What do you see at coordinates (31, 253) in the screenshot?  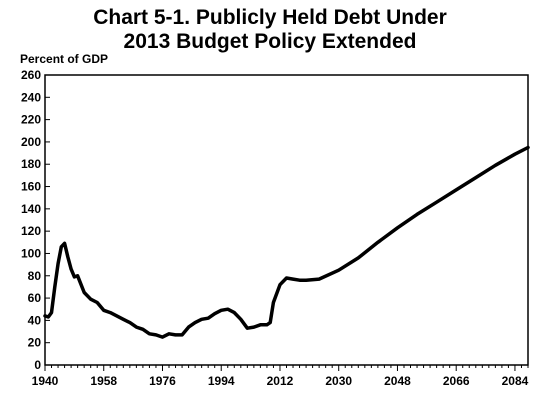 I see `y-tick-label: 100` at bounding box center [31, 253].